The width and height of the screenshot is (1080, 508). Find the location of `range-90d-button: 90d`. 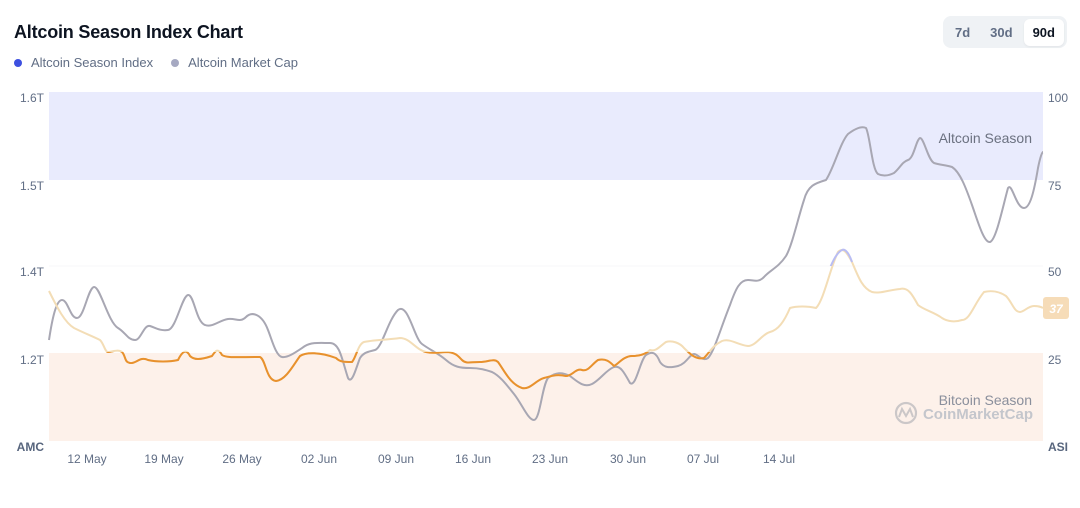

range-90d-button: 90d is located at coordinates (1043, 32).